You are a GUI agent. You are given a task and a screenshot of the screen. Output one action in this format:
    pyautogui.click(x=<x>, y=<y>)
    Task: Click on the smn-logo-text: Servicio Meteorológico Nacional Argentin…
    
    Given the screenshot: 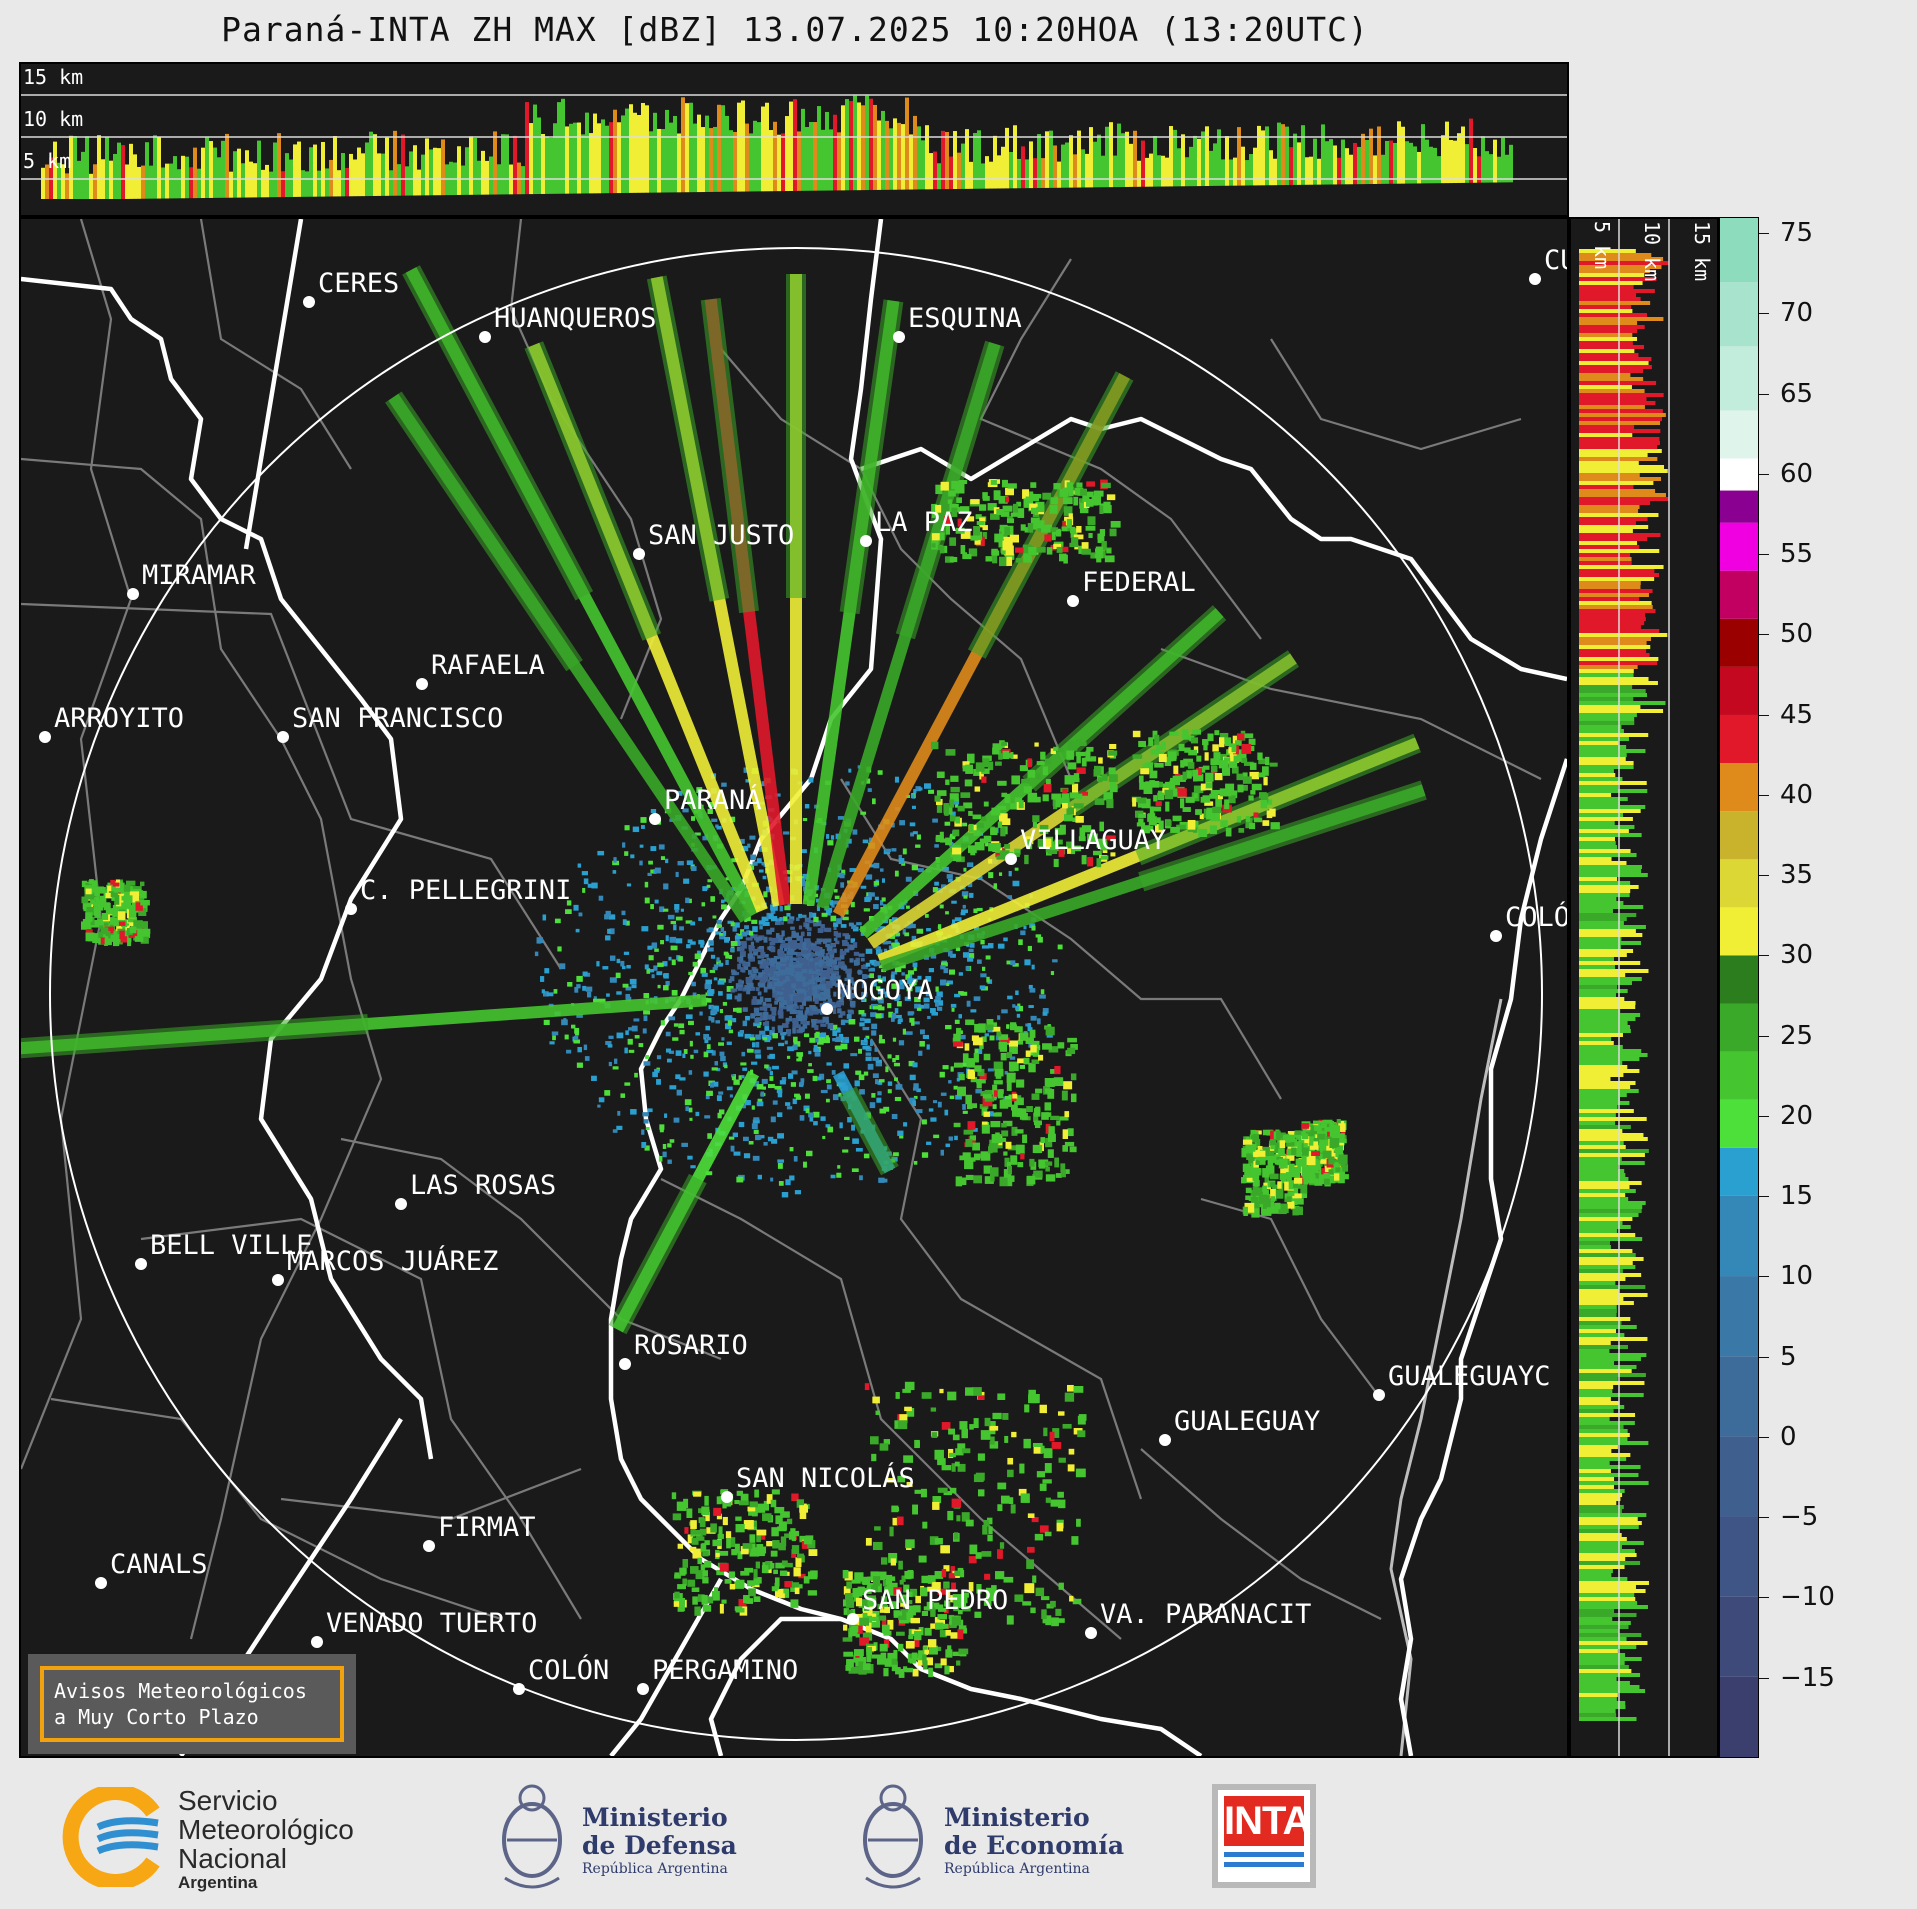 What is the action you would take?
    pyautogui.click(x=266, y=1839)
    